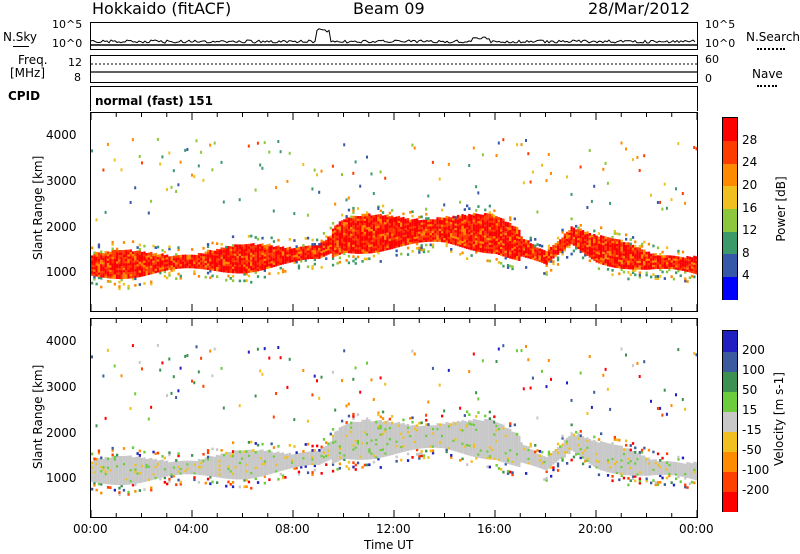  Describe the element at coordinates (639, 9) in the screenshot. I see `date-title: 28/Mar/2012` at that location.